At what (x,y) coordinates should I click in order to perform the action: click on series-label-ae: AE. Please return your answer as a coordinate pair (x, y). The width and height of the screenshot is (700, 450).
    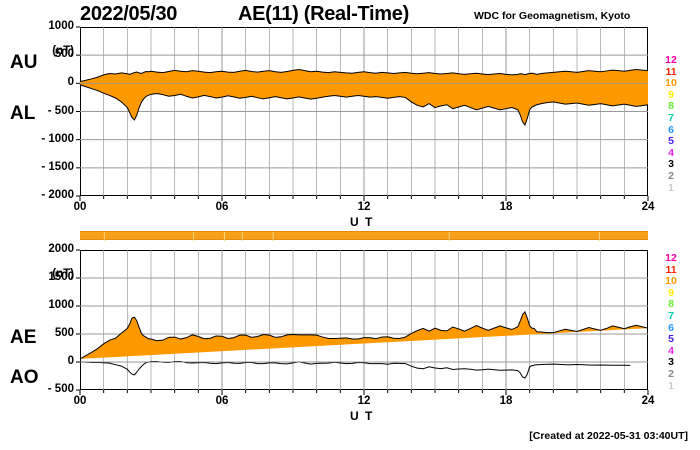
    Looking at the image, I should click on (23, 337).